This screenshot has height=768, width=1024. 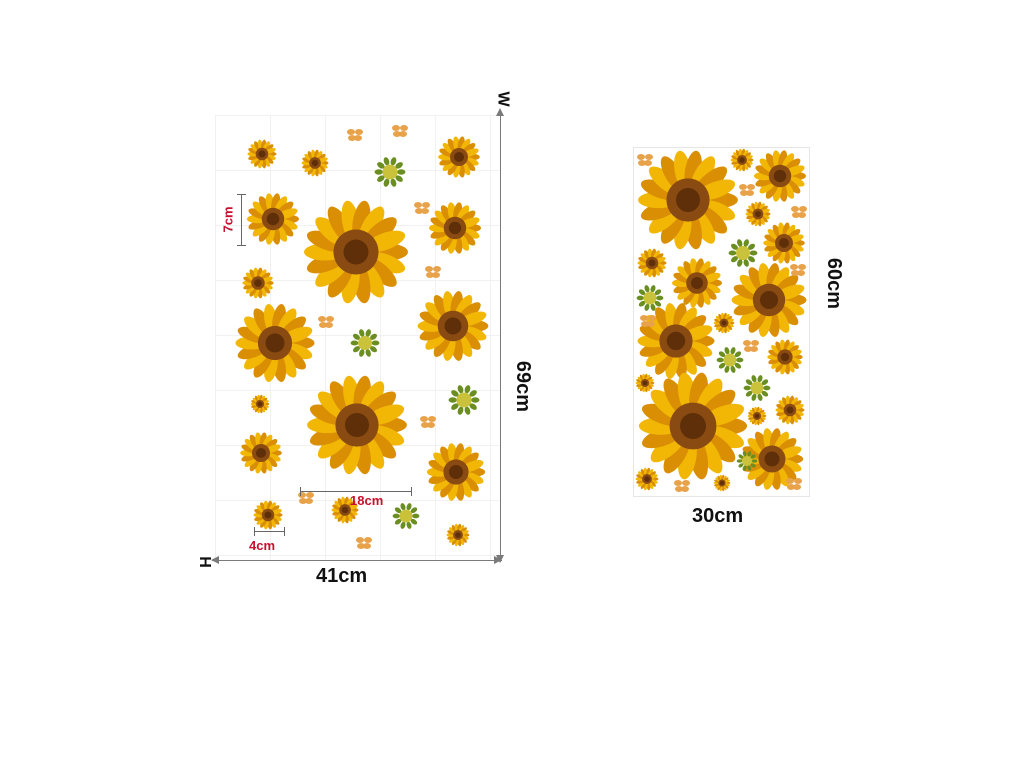 I want to click on large-flower-tick-left, so click(x=300, y=491).